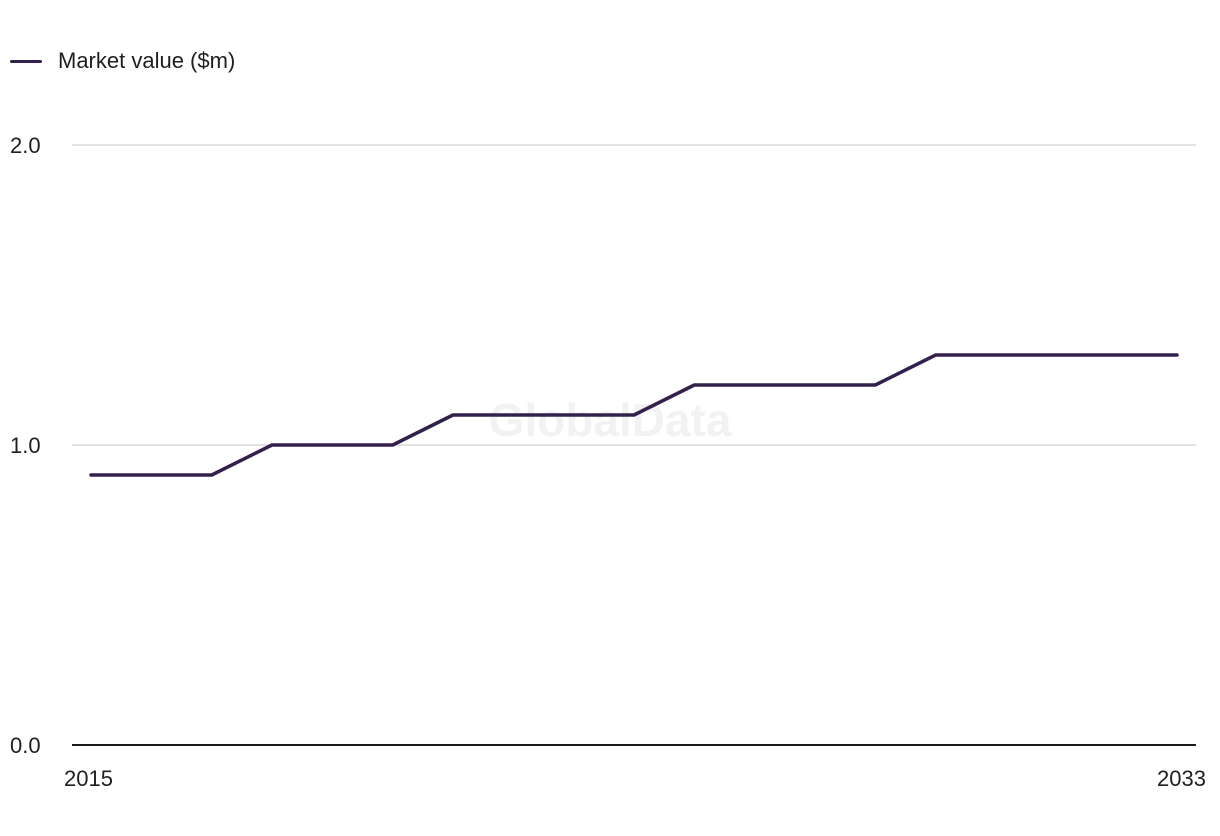 Image resolution: width=1220 pixels, height=836 pixels. What do you see at coordinates (147, 60) in the screenshot?
I see `legend-label: Market value ($m)` at bounding box center [147, 60].